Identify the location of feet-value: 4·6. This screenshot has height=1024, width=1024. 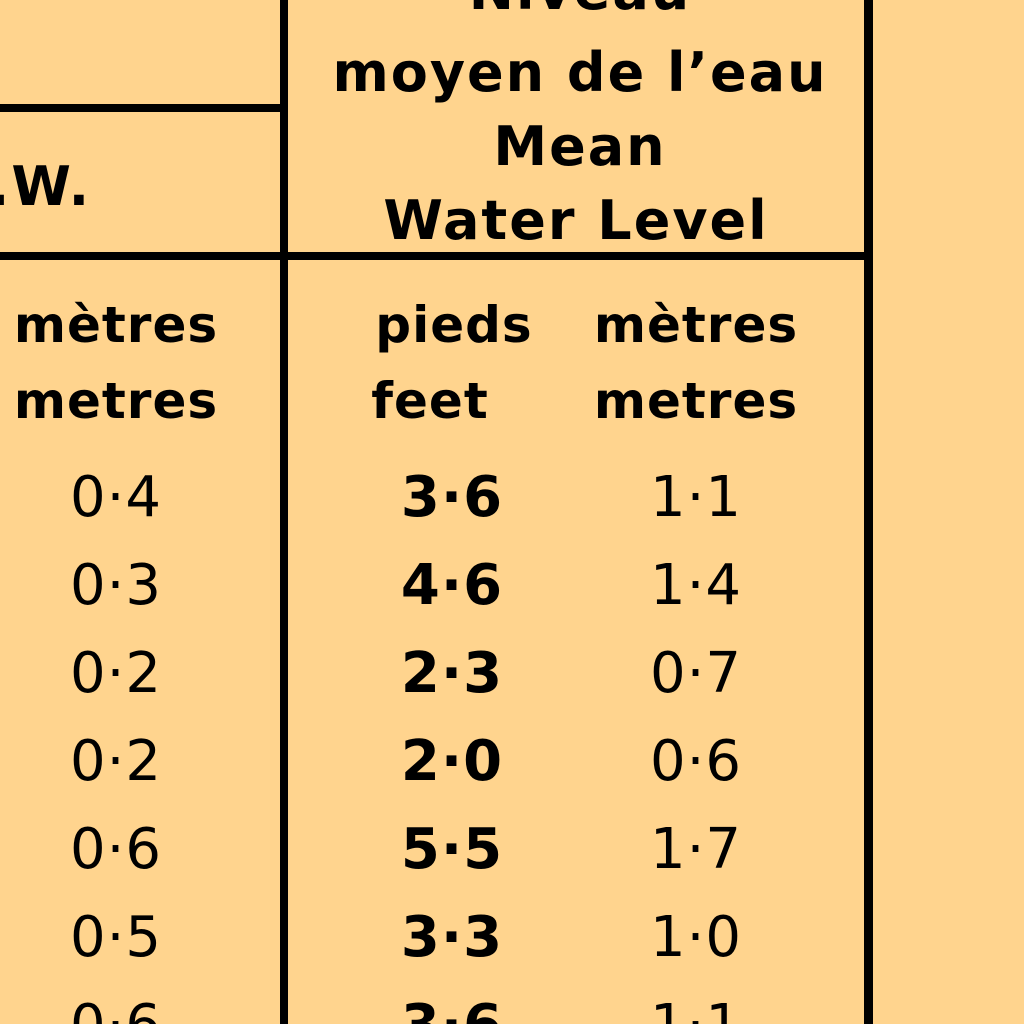
(452, 585).